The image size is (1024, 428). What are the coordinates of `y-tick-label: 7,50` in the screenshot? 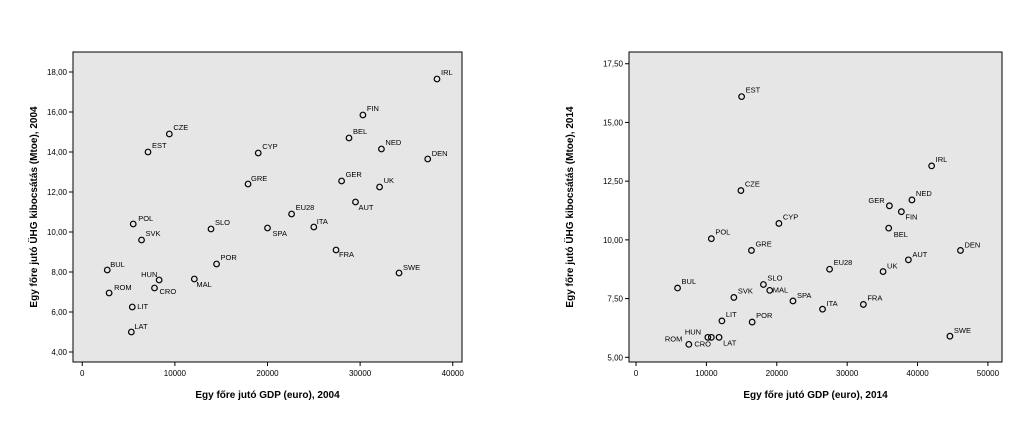 It's located at (615, 299).